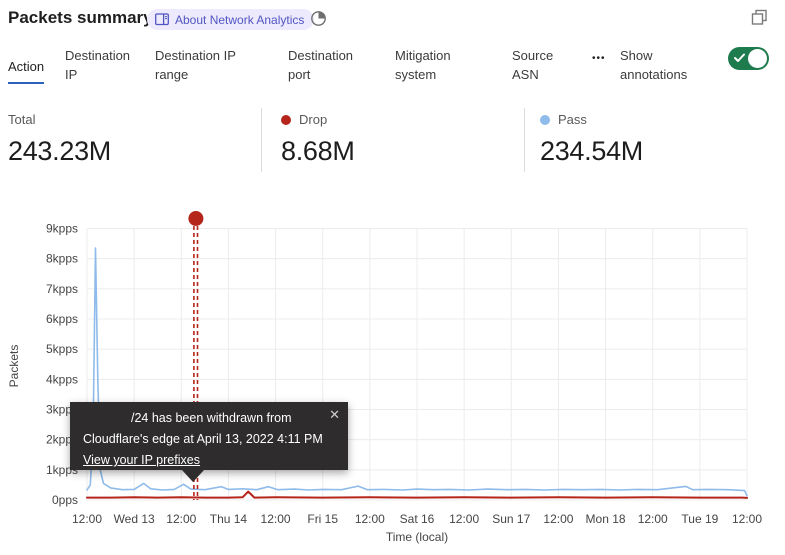 Image resolution: width=785 pixels, height=555 pixels. What do you see at coordinates (141, 460) in the screenshot?
I see `view-ip-prefixes-link: View your IP prefixes` at bounding box center [141, 460].